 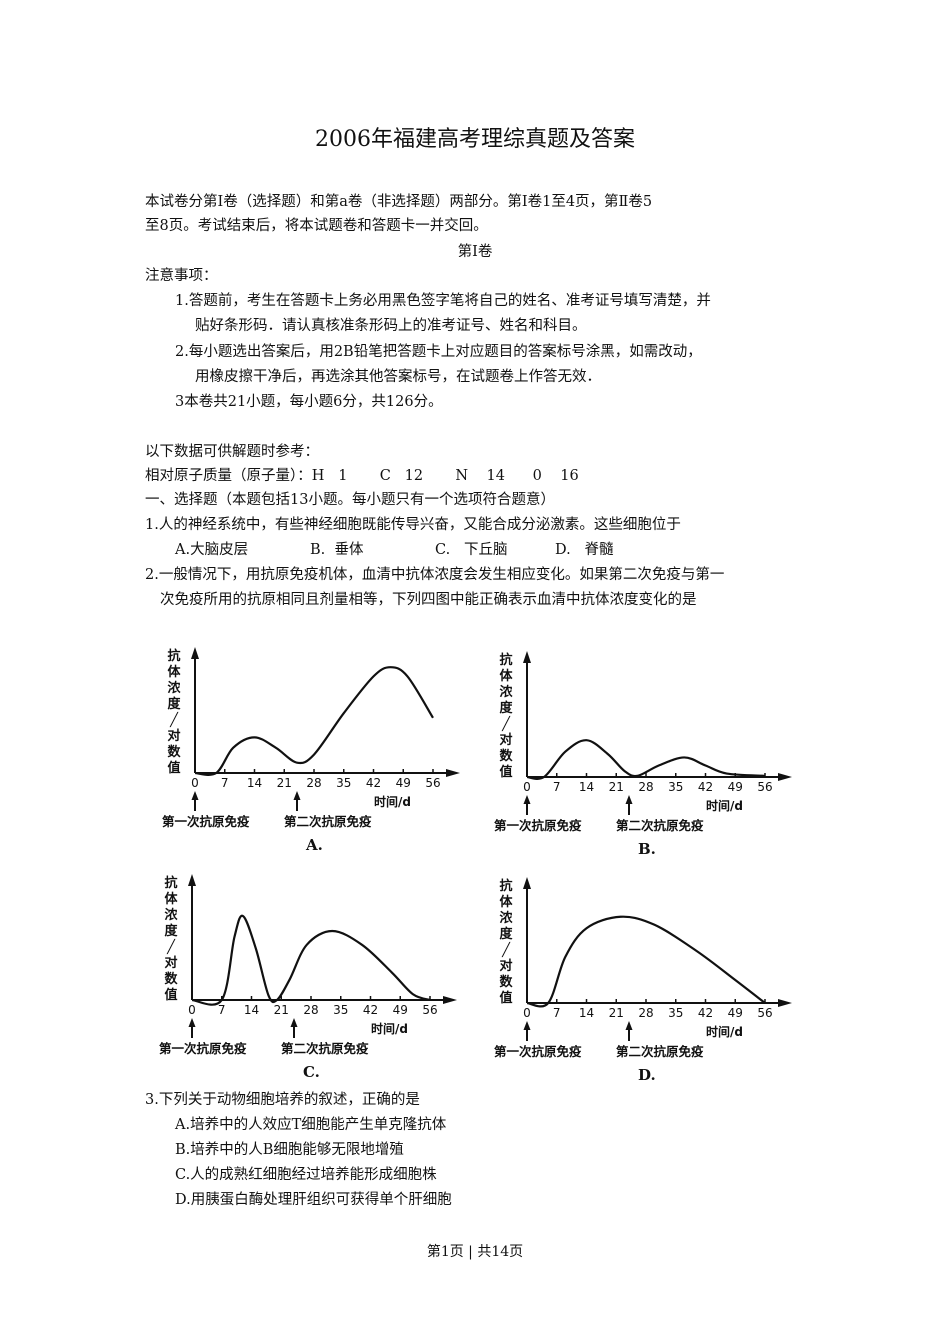 What do you see at coordinates (413, 525) in the screenshot?
I see `q1-stem: 1.人的神经系统中，有些神经细胞既能传导兴奋，又能合成分泌激素。这些细胞位于` at bounding box center [413, 525].